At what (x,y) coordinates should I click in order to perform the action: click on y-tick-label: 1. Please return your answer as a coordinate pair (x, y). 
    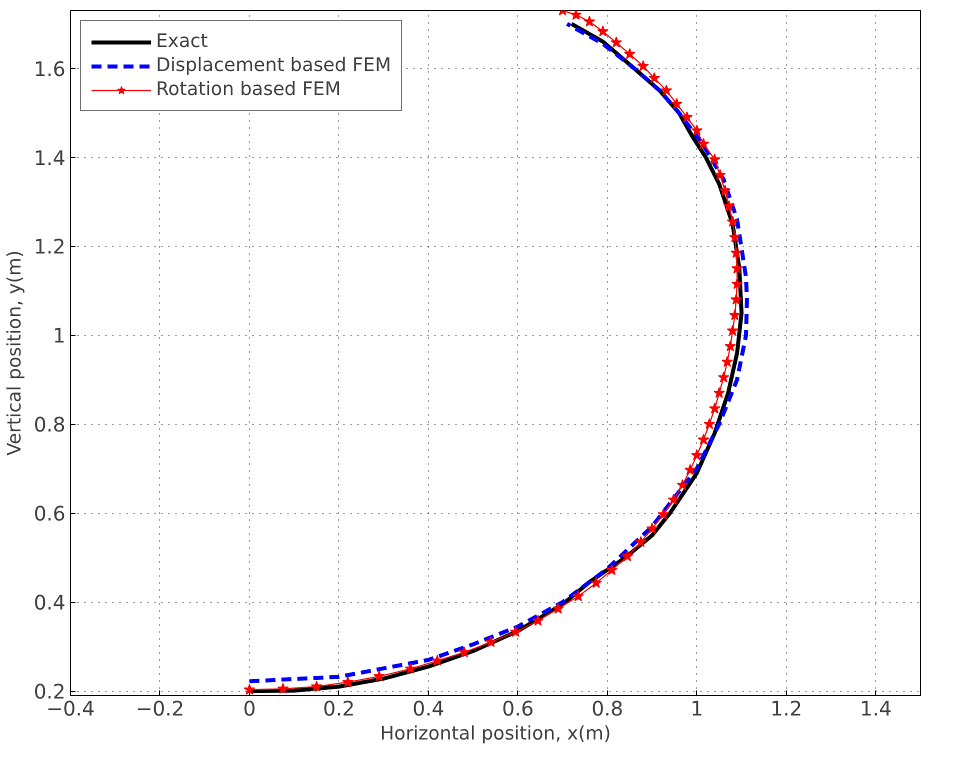
    Looking at the image, I should click on (59, 336).